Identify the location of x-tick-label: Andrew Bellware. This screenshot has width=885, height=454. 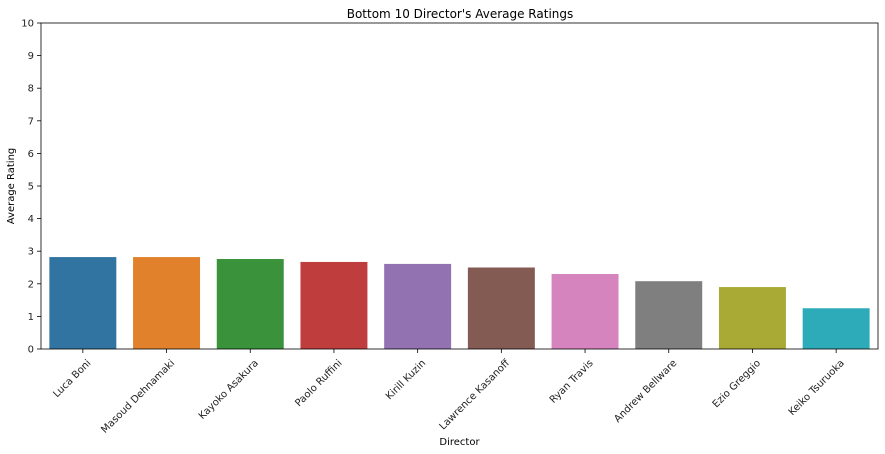
(645, 391).